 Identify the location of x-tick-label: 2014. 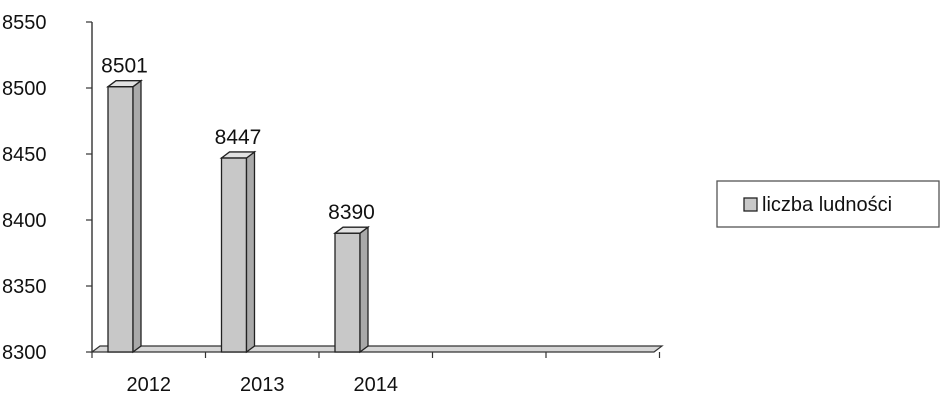
(376, 384).